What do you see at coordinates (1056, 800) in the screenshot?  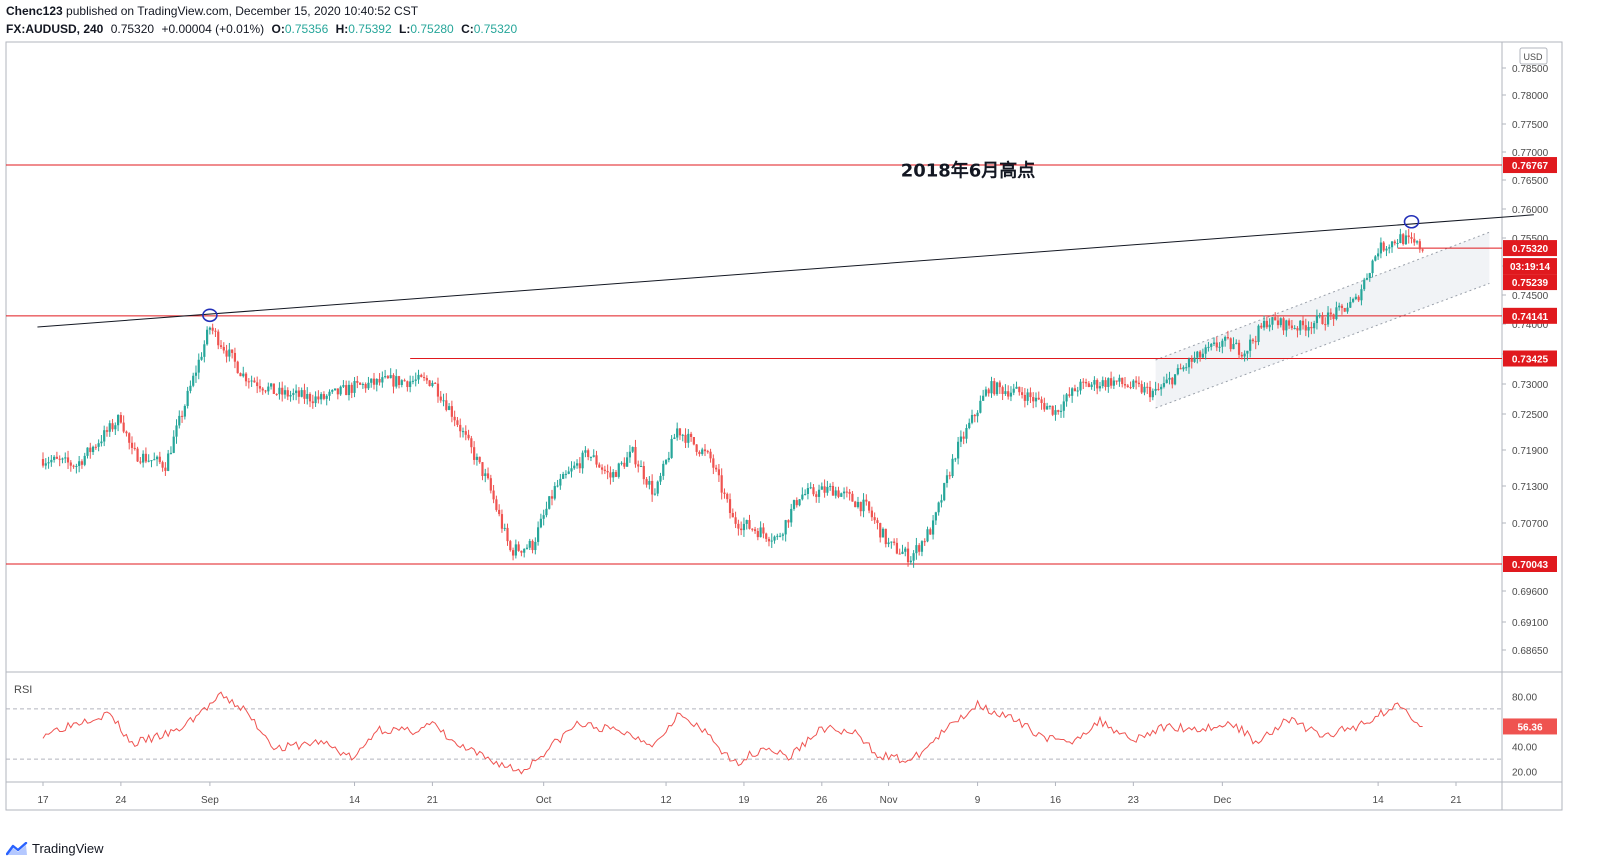 I see `time-tick-label: 16` at bounding box center [1056, 800].